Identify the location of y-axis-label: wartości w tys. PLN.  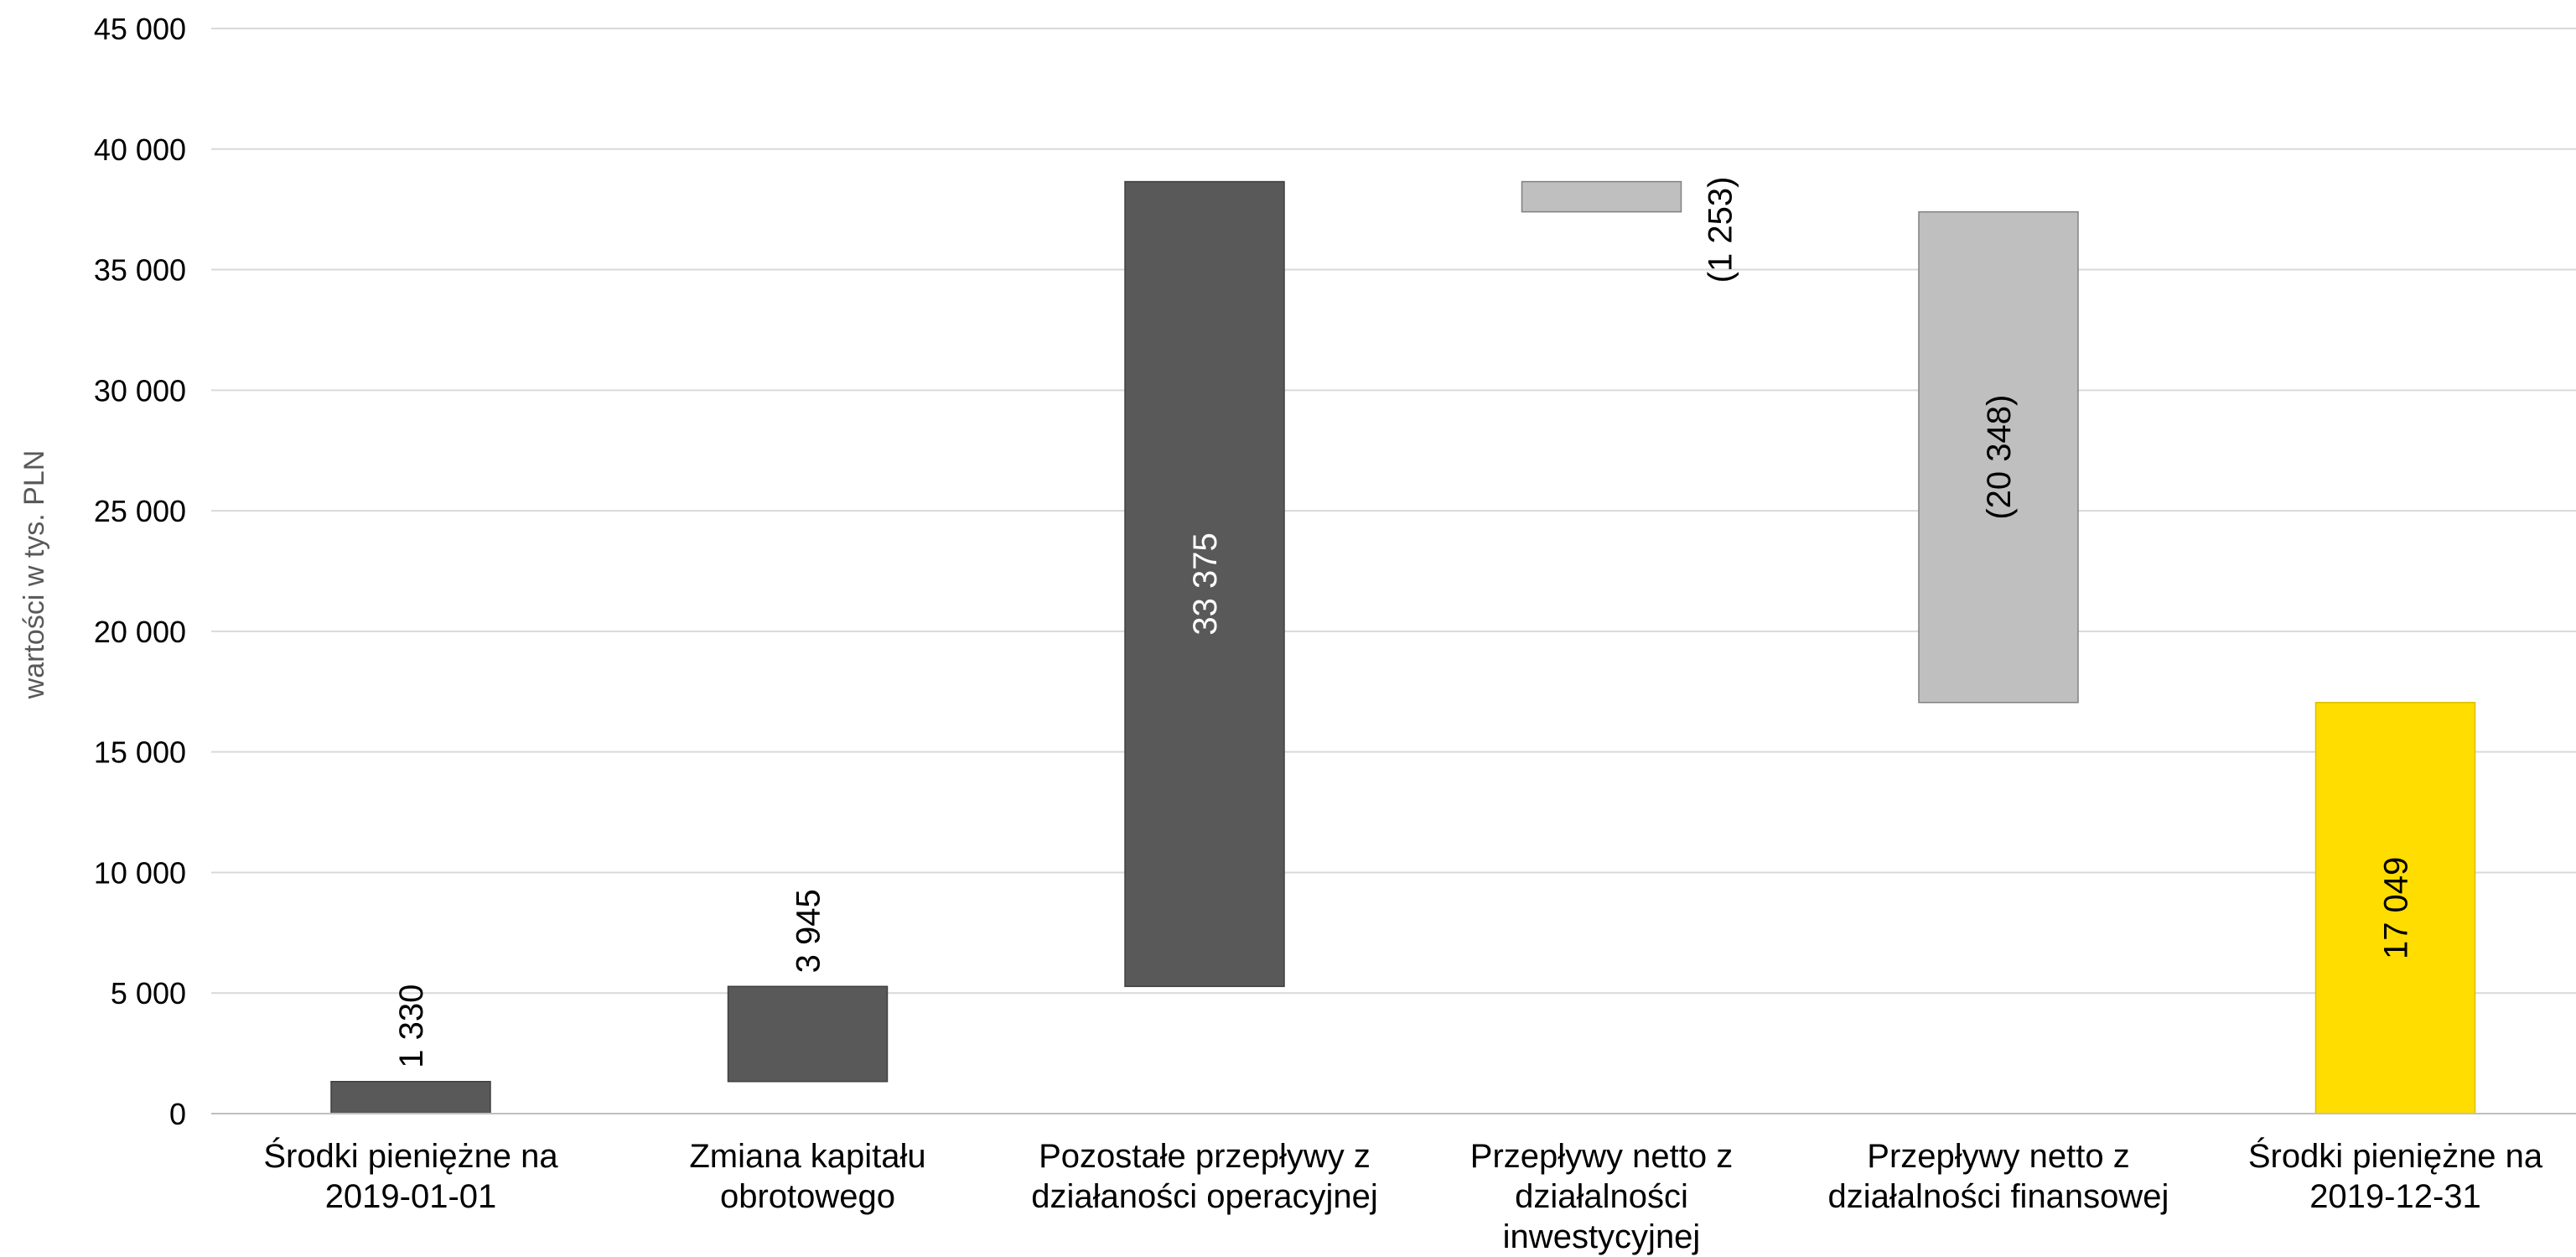
(34, 575).